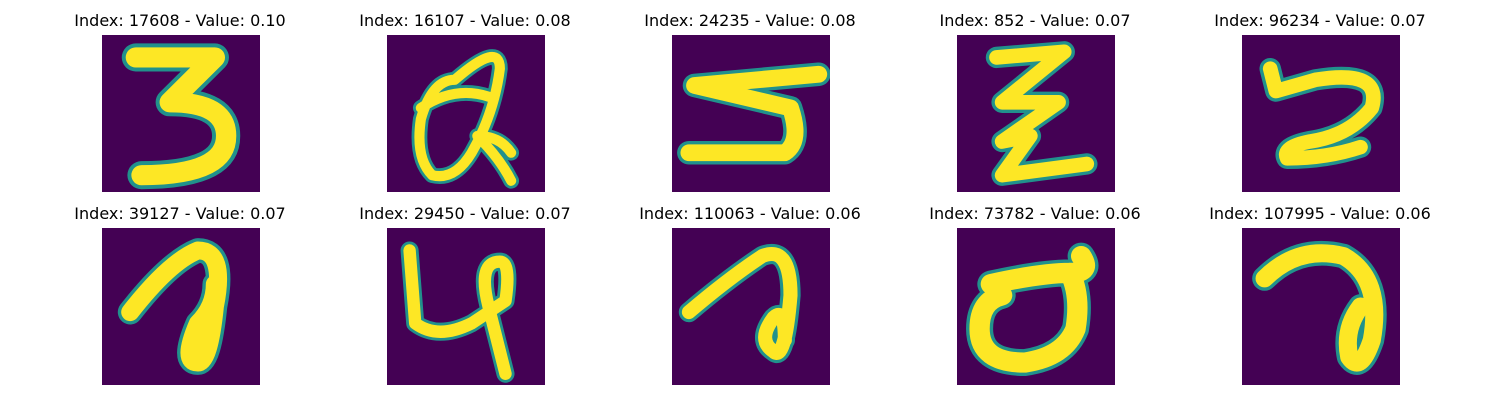 The height and width of the screenshot is (400, 1500). Describe the element at coordinates (465, 213) in the screenshot. I see `panel-title: Index: 29450 - Value: 0.07` at that location.